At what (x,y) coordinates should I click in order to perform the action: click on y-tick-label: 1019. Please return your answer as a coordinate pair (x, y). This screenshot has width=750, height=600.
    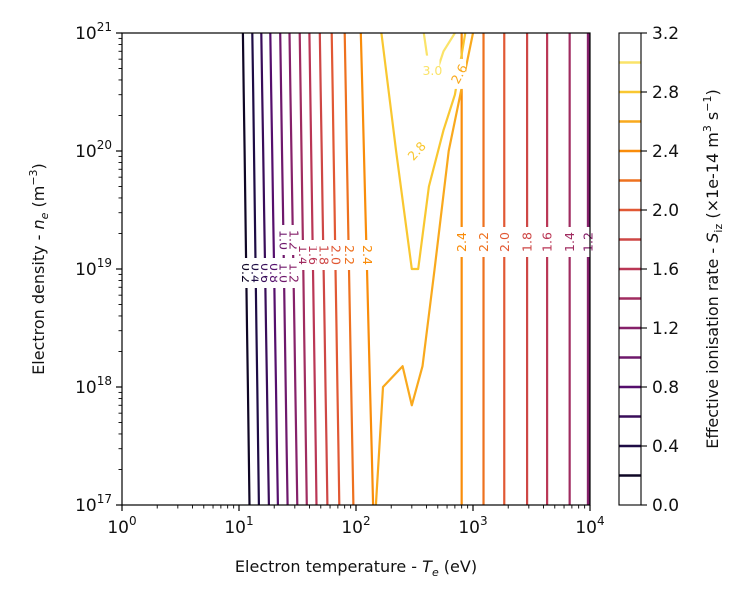
    Looking at the image, I should click on (93, 268).